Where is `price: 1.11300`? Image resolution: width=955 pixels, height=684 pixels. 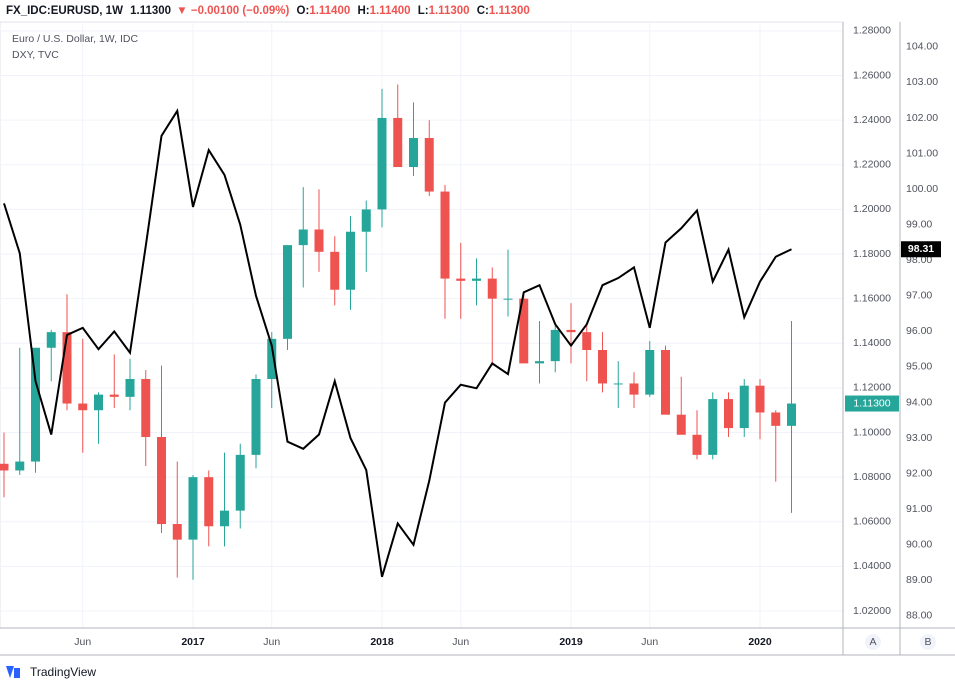 price: 1.11300 is located at coordinates (150, 11).